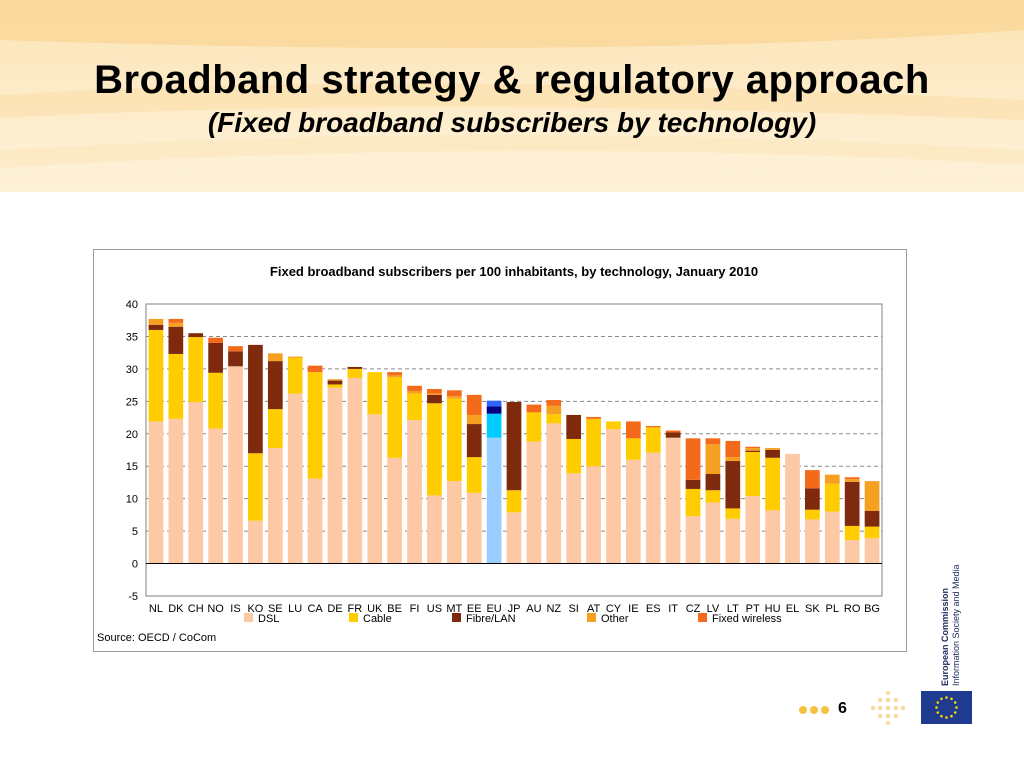 Image resolution: width=1024 pixels, height=768 pixels. Describe the element at coordinates (355, 609) in the screenshot. I see `x-tick-label: FR` at that location.